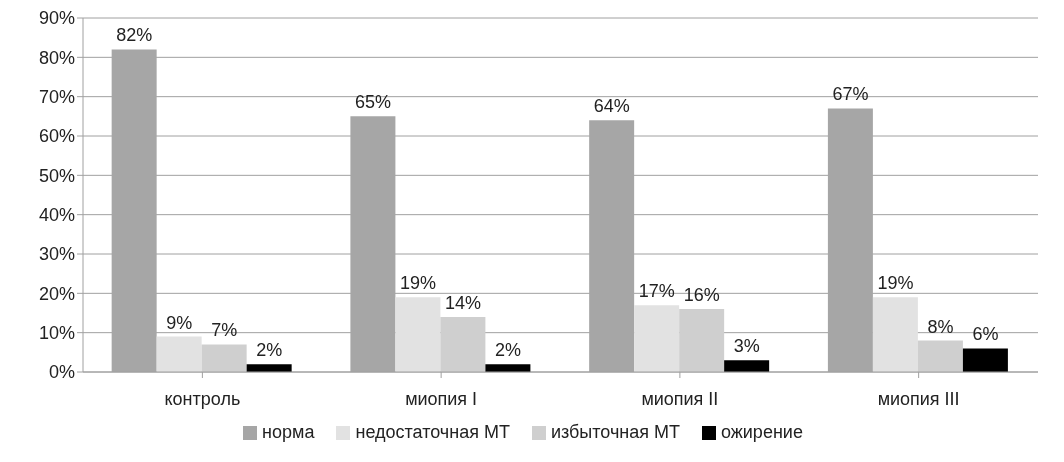  Describe the element at coordinates (432, 432) in the screenshot. I see `legend-label: недостаточная МТ` at that location.